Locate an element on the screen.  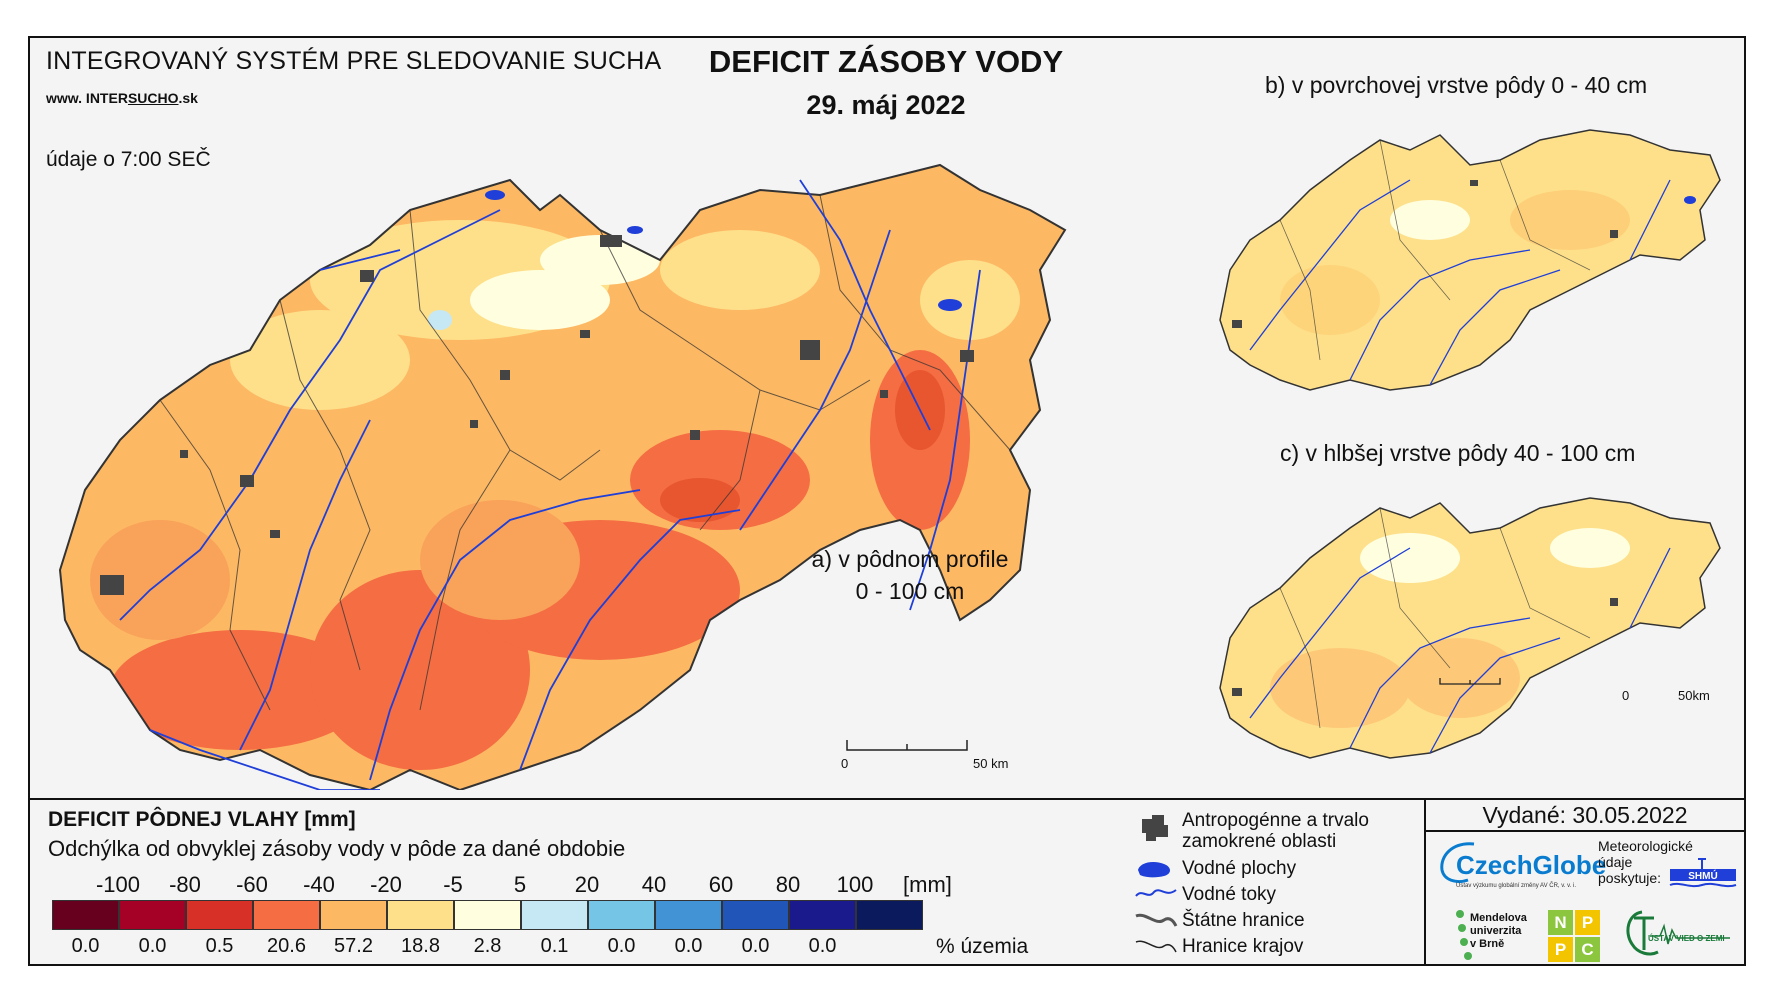
symbol-urban-line1: Antropogénne a trvalo is located at coordinates (1275, 820).